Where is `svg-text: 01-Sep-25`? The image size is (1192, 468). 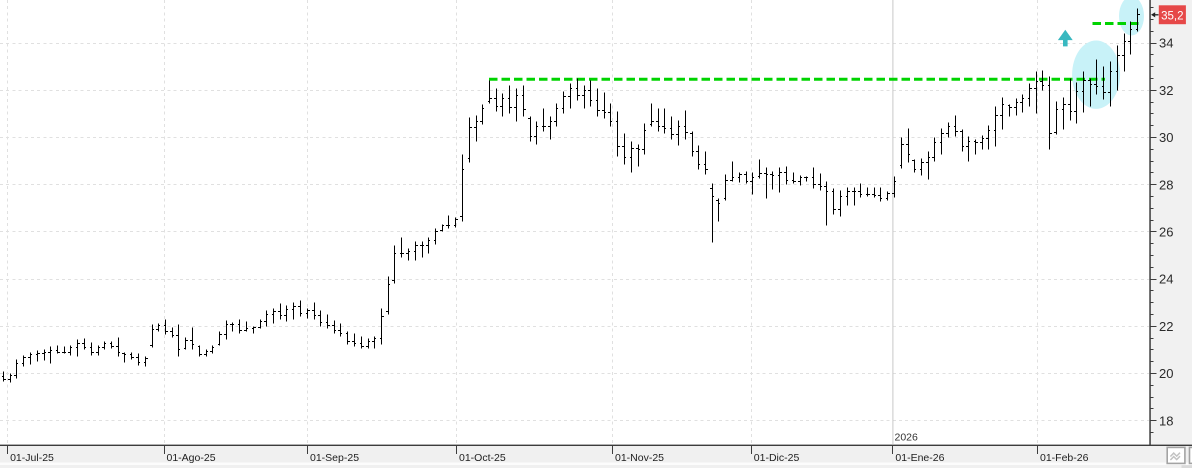 svg-text: 01-Sep-25 is located at coordinates (334, 458).